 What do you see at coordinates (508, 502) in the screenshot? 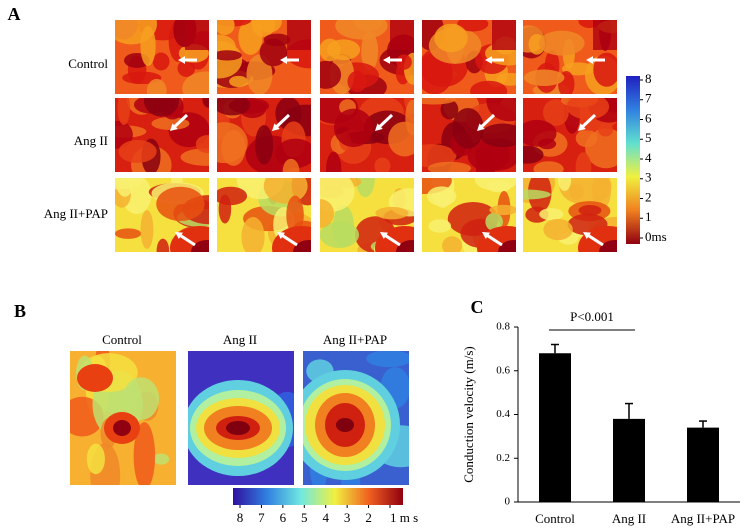
I see `y-tick-label: 0` at bounding box center [508, 502].